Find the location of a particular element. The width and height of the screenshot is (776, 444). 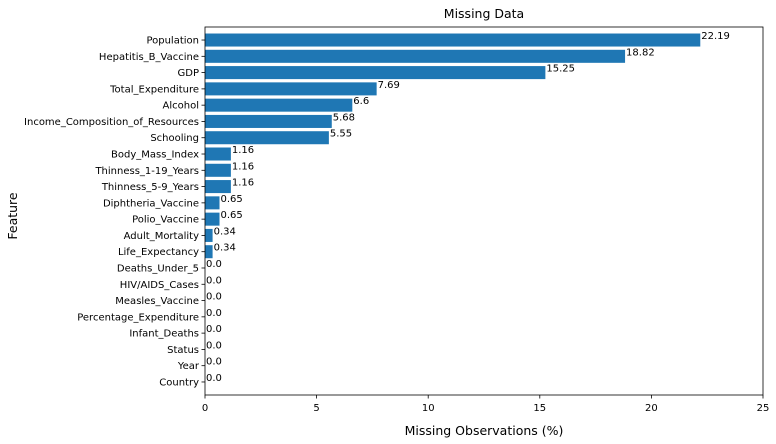

bar-value-label: 5.68 is located at coordinates (344, 117).